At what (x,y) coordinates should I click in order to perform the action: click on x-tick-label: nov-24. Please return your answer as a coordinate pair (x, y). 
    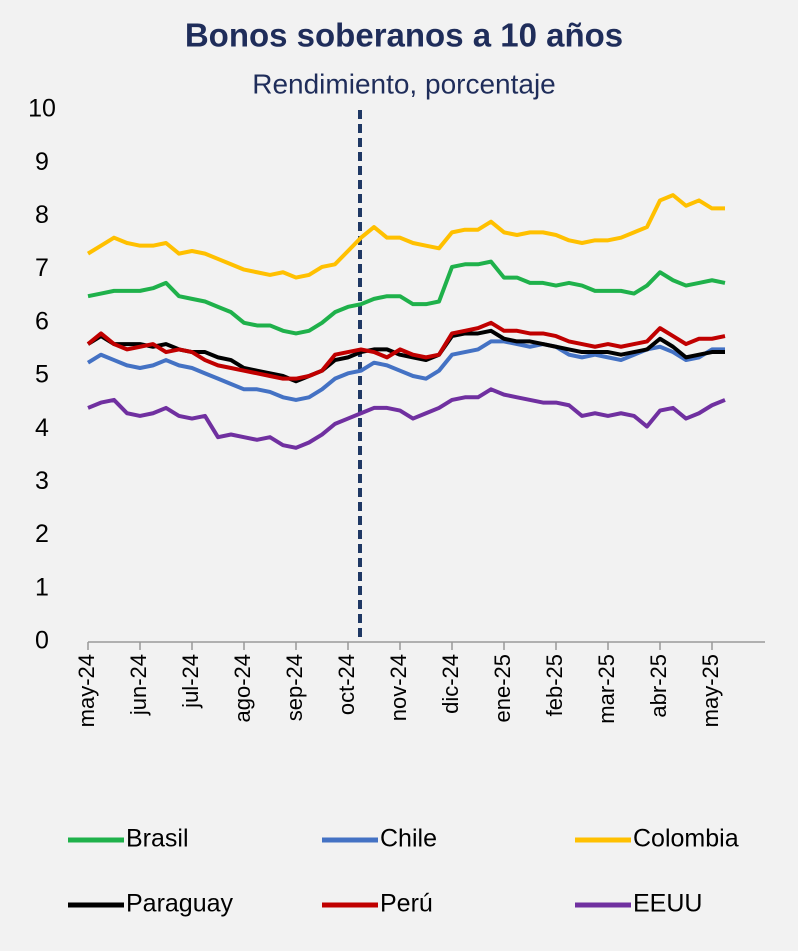
    Looking at the image, I should click on (398, 687).